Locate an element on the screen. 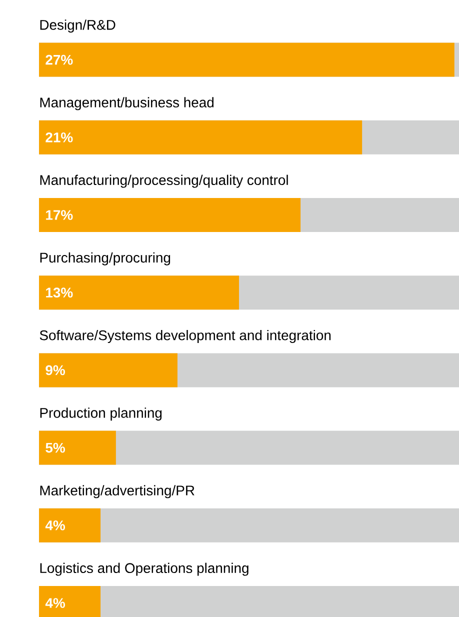 This screenshot has height=617, width=459. y-tick-label: Management/business head is located at coordinates (127, 103).